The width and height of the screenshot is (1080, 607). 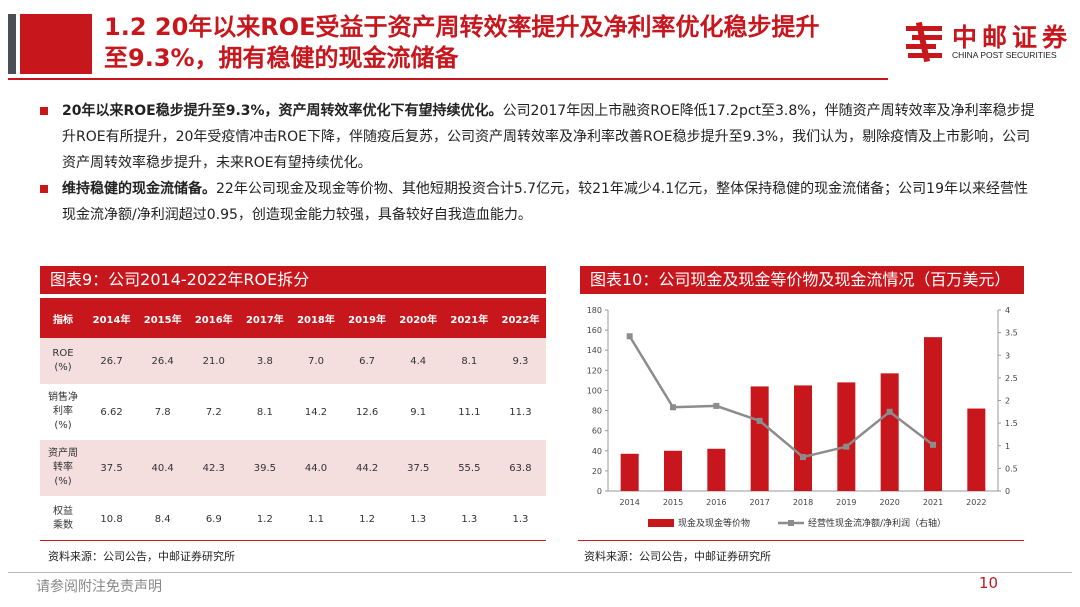 I want to click on table-cell: 11.3, so click(x=520, y=412).